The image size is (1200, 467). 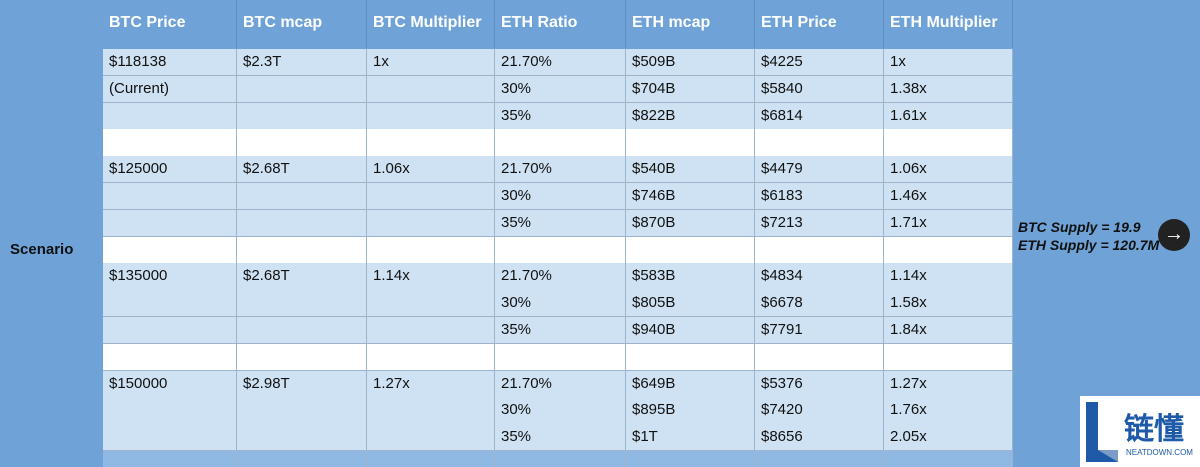 I want to click on table-cell: $7420, so click(x=819, y=411).